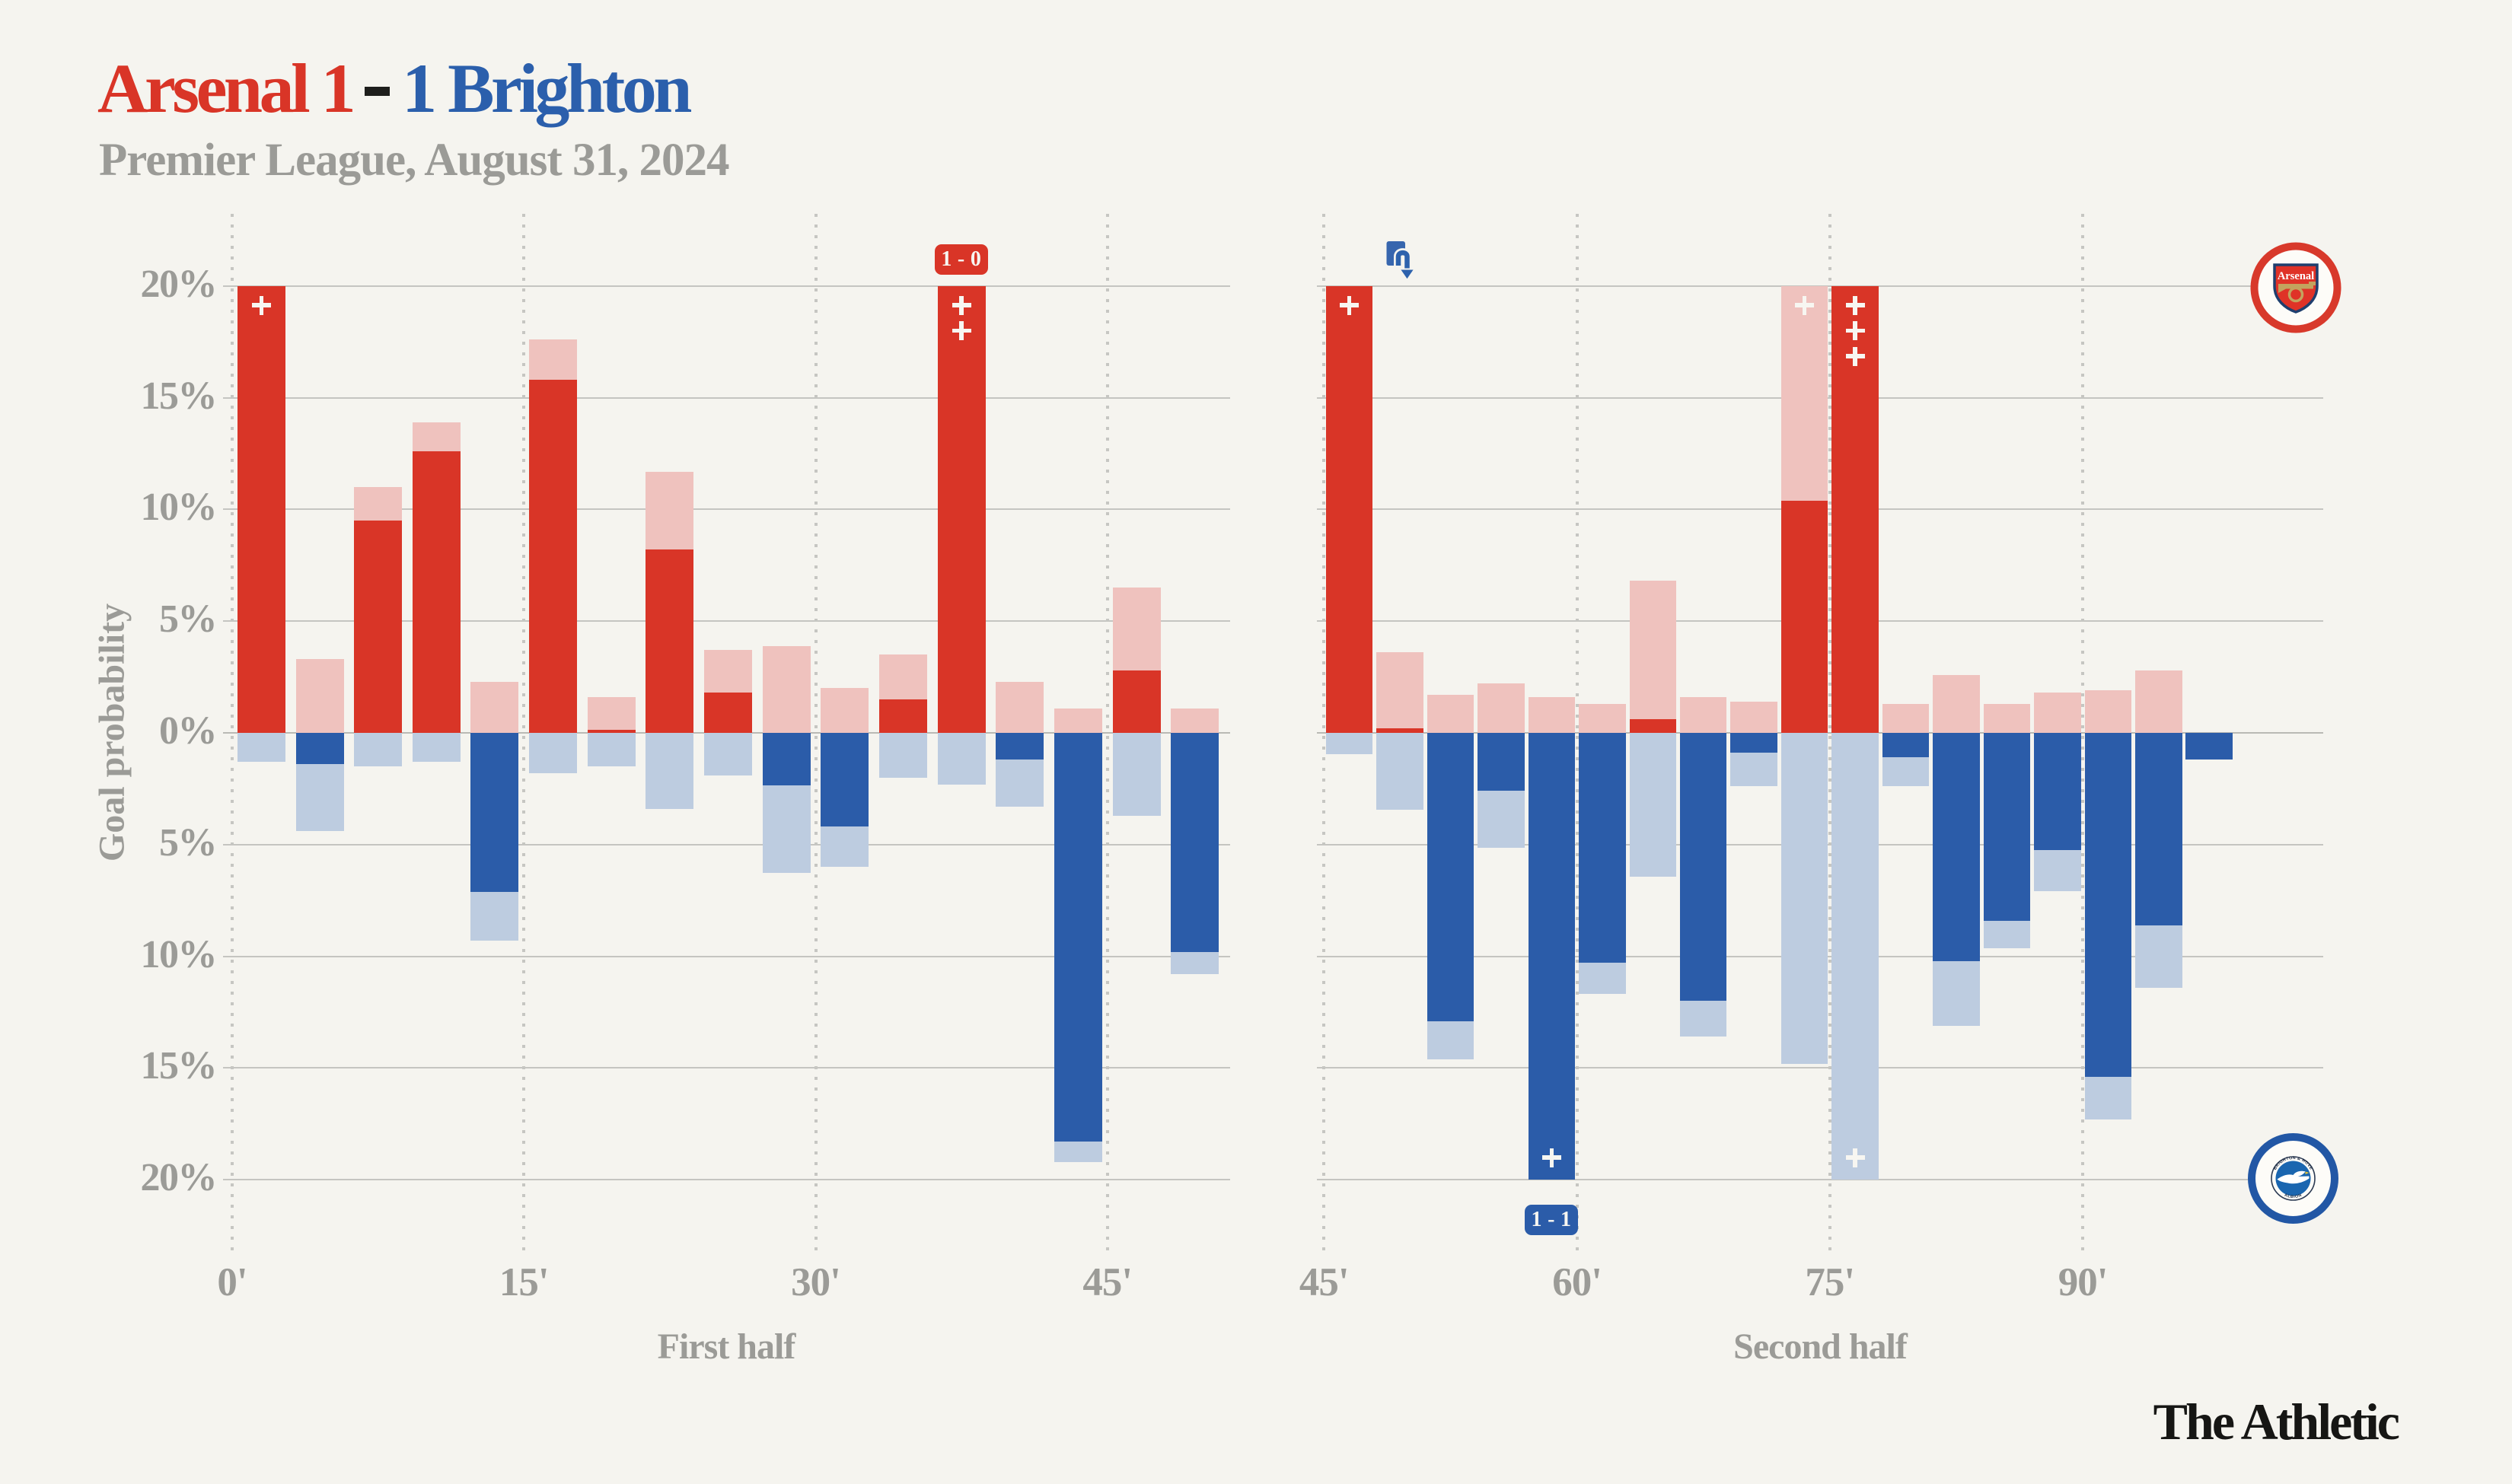 This screenshot has height=1484, width=2512. I want to click on svg-text: Arsenal, so click(2296, 276).